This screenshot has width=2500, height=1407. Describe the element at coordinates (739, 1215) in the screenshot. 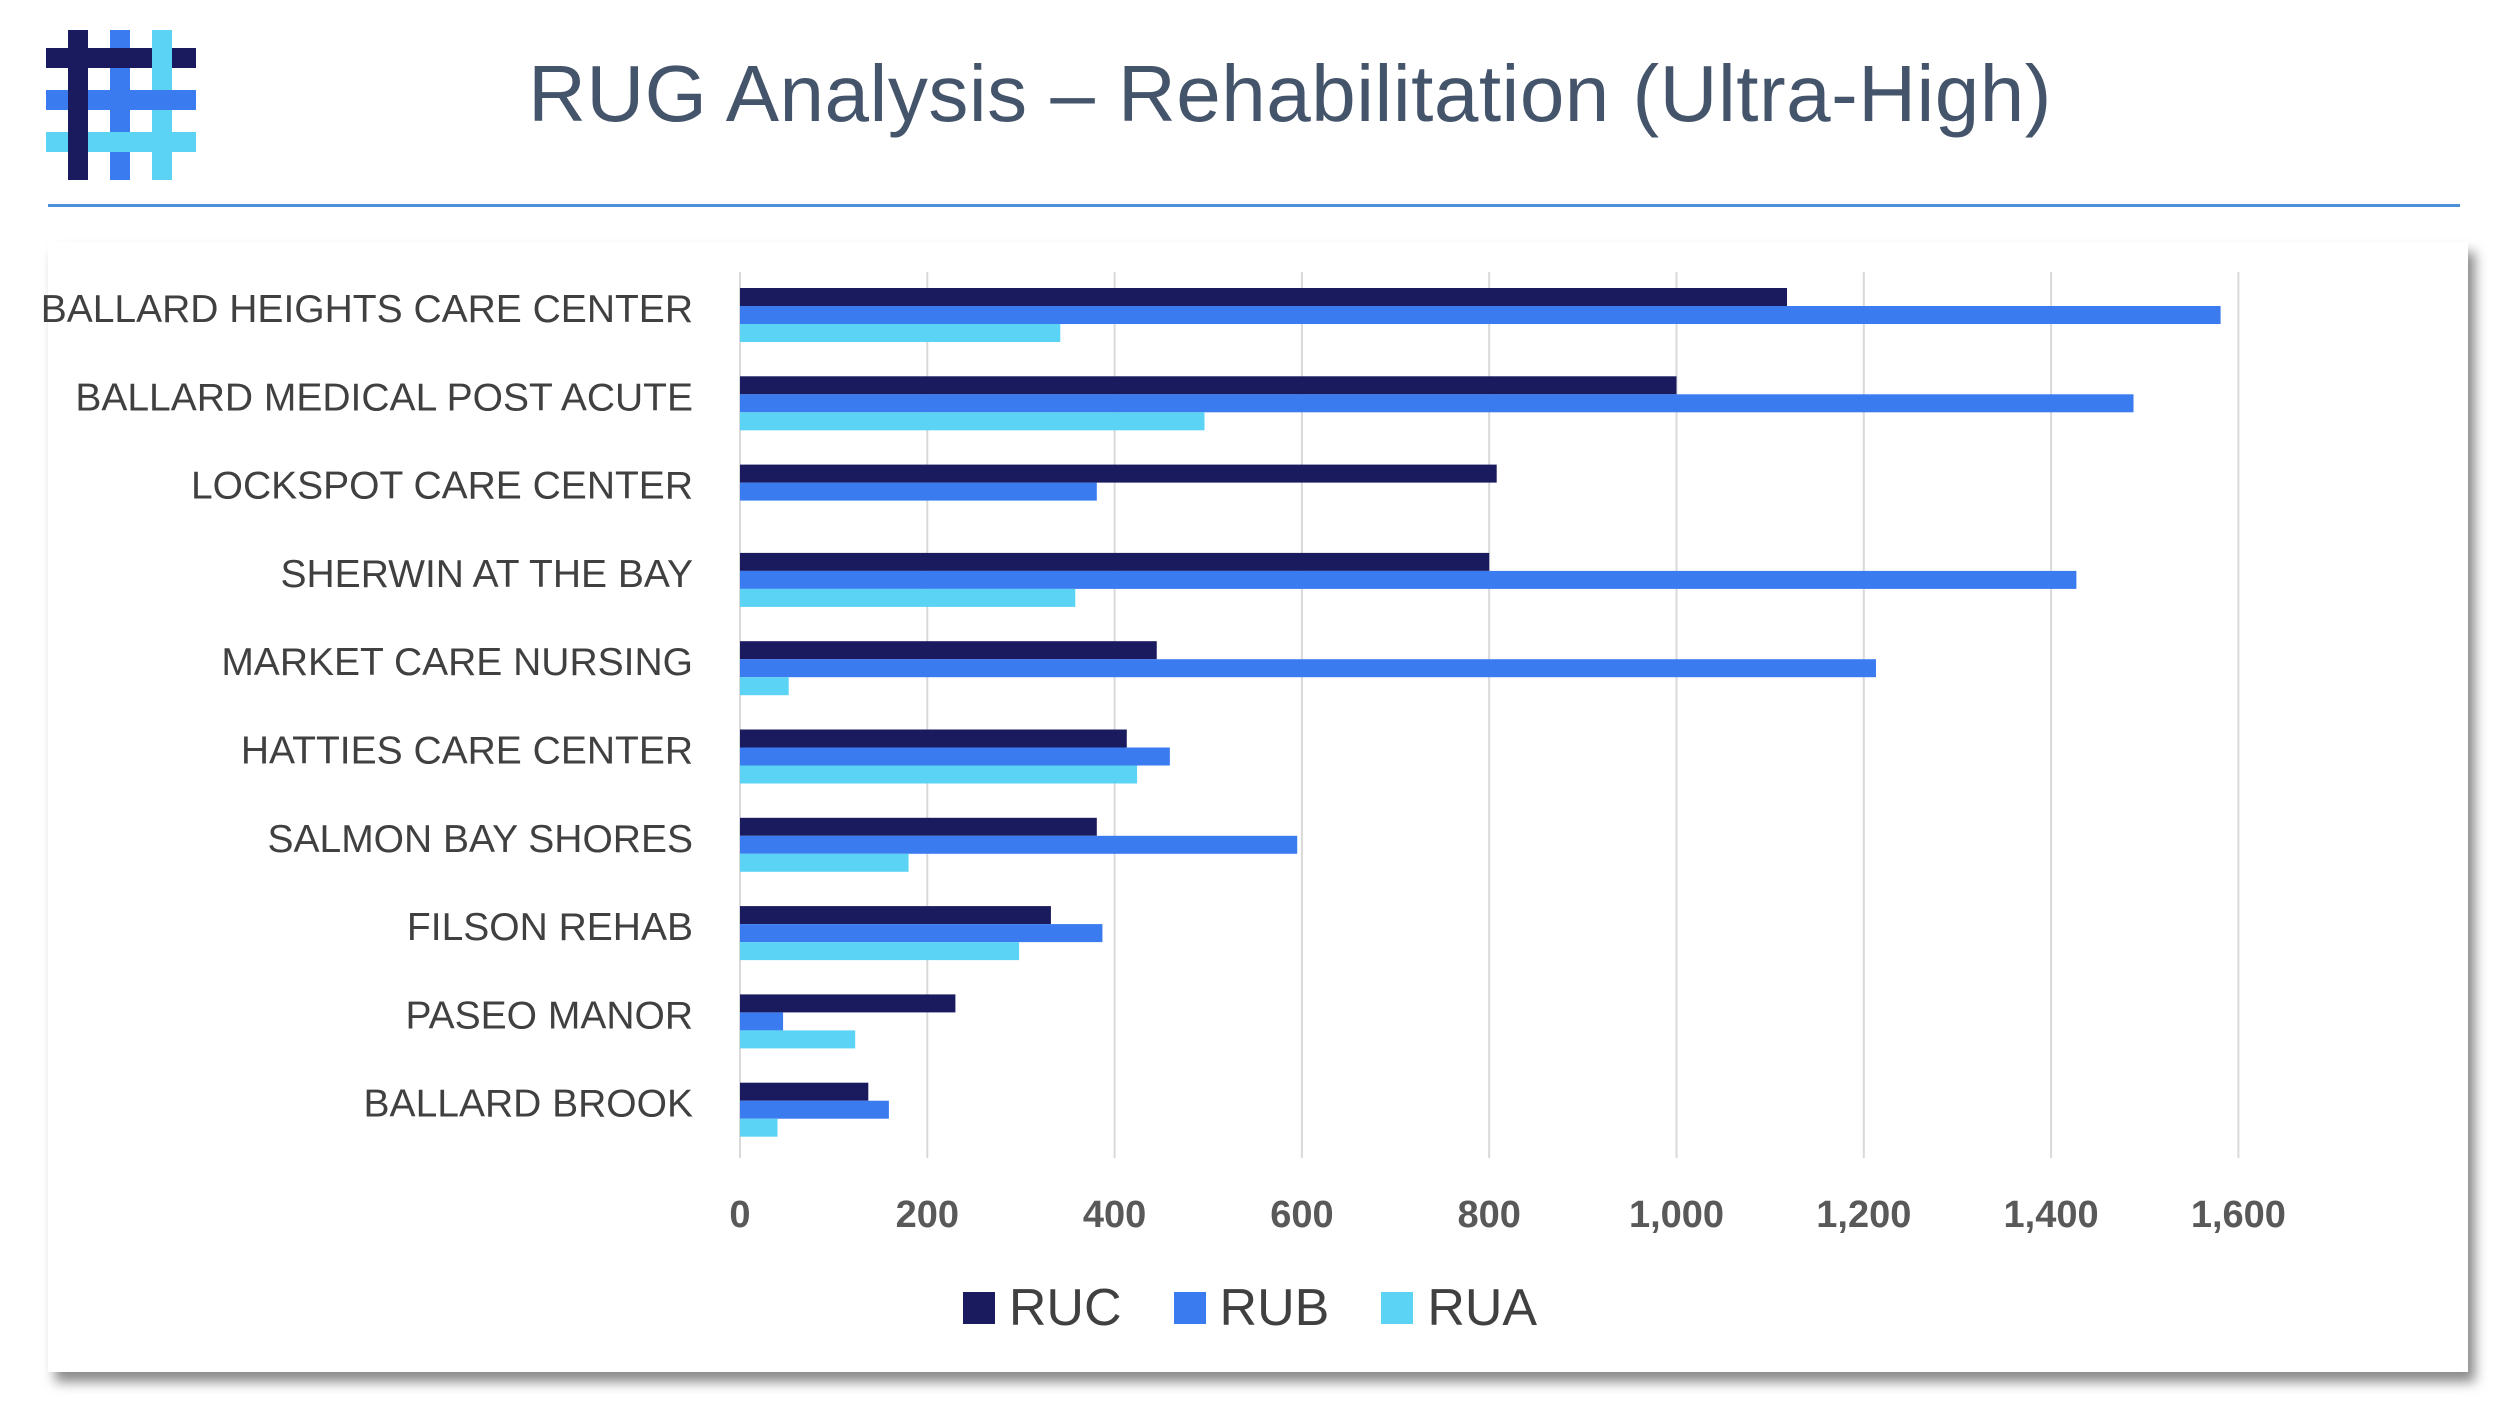

I see `x-tick-label: 0` at that location.